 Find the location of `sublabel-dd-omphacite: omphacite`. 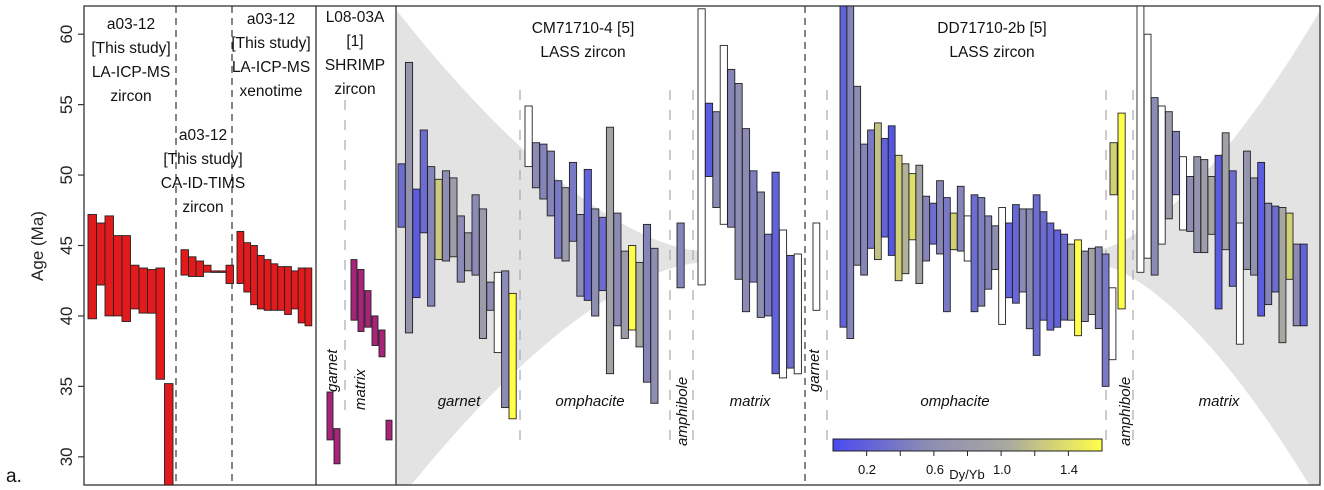

sublabel-dd-omphacite: omphacite is located at coordinates (954, 401).